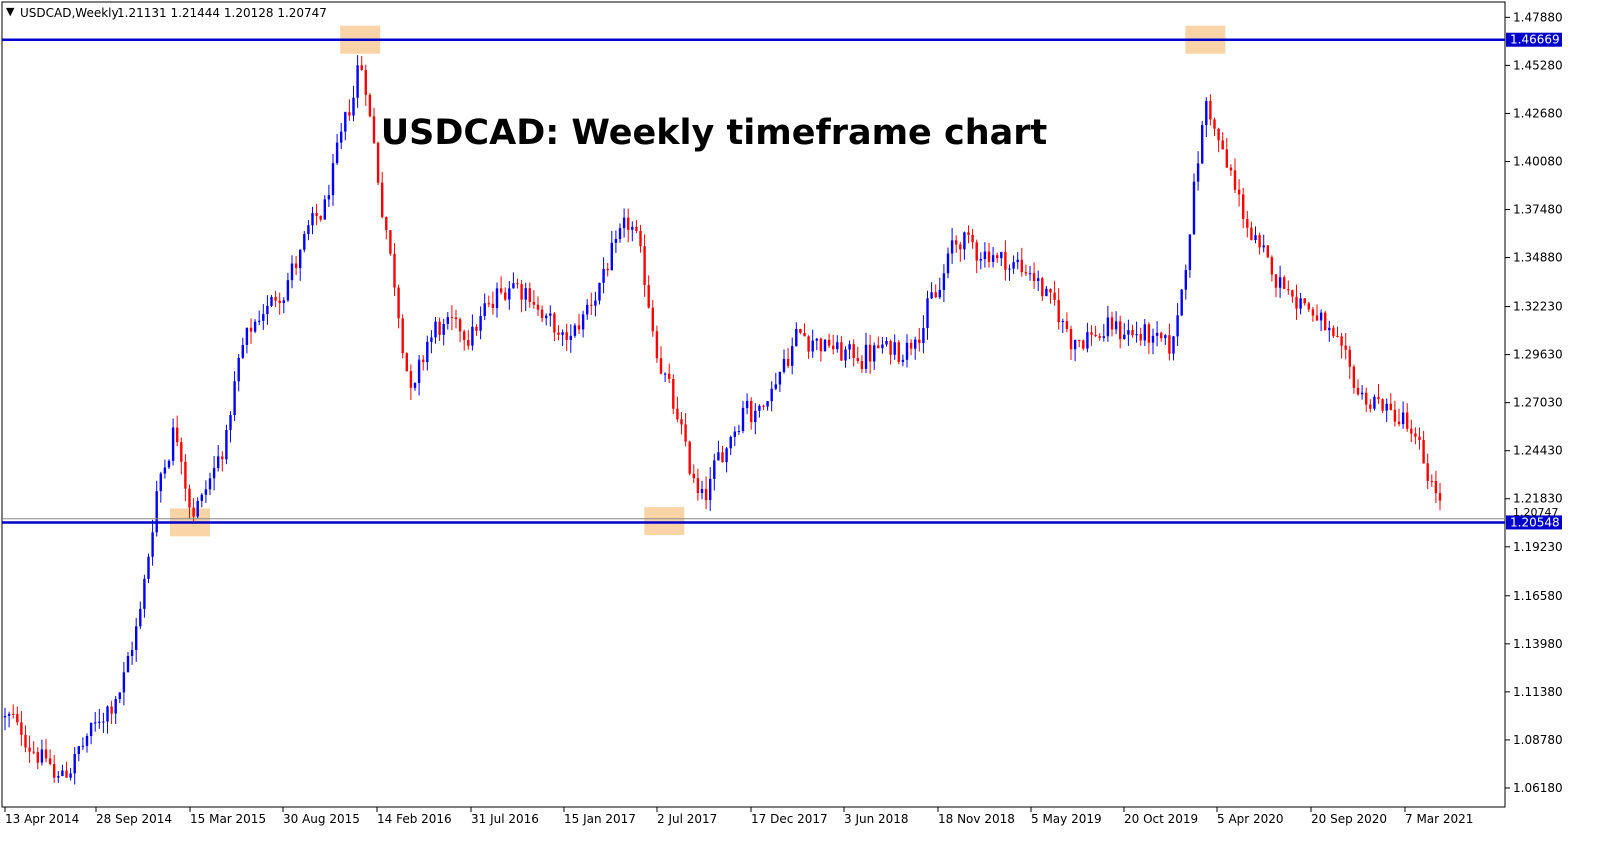 Image resolution: width=1607 pixels, height=854 pixels. What do you see at coordinates (1538, 547) in the screenshot?
I see `y-tick-label: 1.19230` at bounding box center [1538, 547].